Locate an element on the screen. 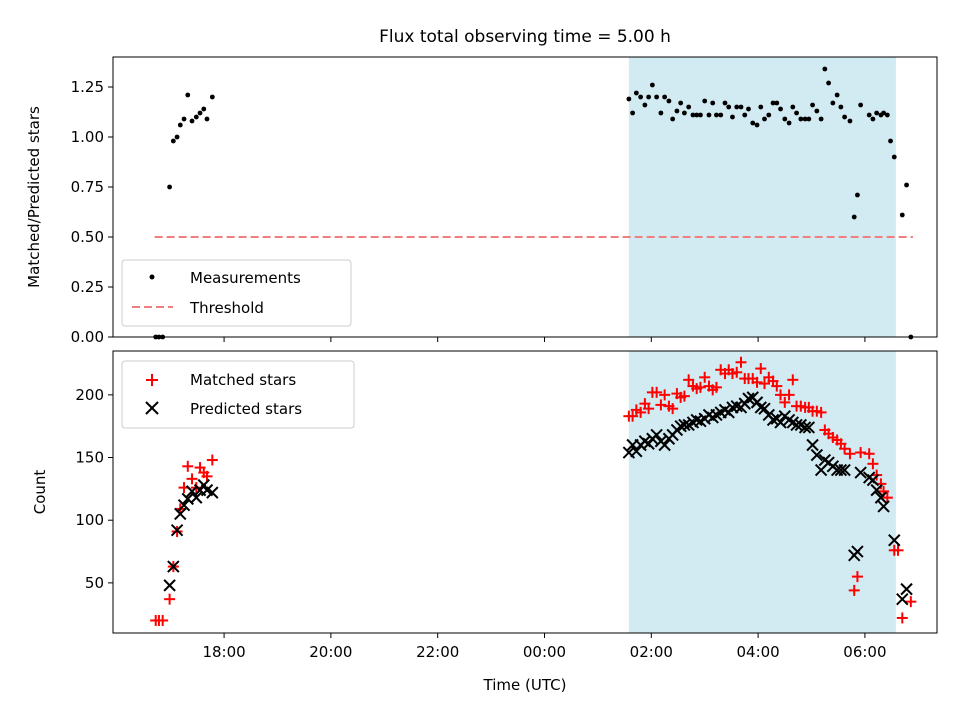 This screenshot has width=960, height=720. bottom-x-axis: 18:00 20:00 22:00 00:00 02:00 04:00 06:00 is located at coordinates (544, 647).